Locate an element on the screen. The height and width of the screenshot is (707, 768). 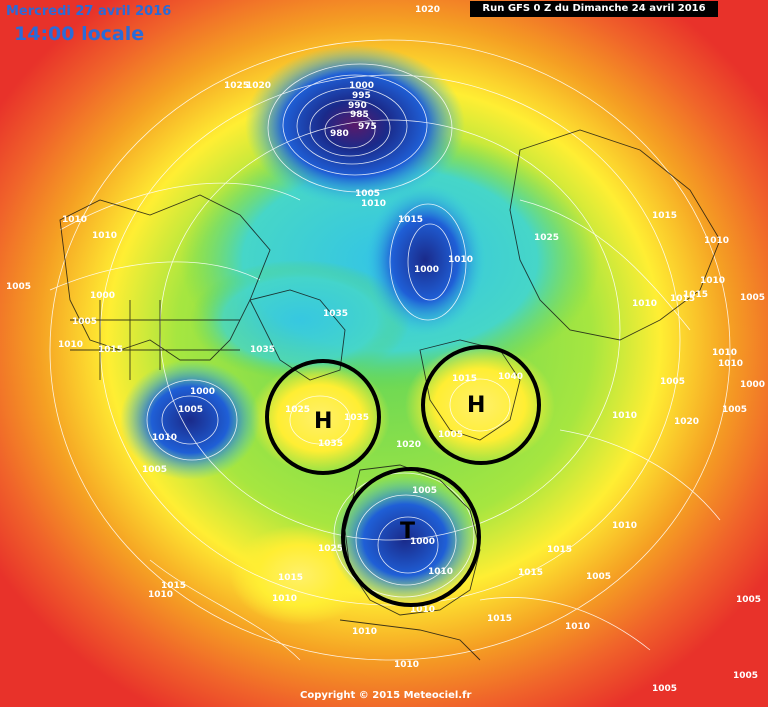
isobar-label: 985 is located at coordinates (359, 115).